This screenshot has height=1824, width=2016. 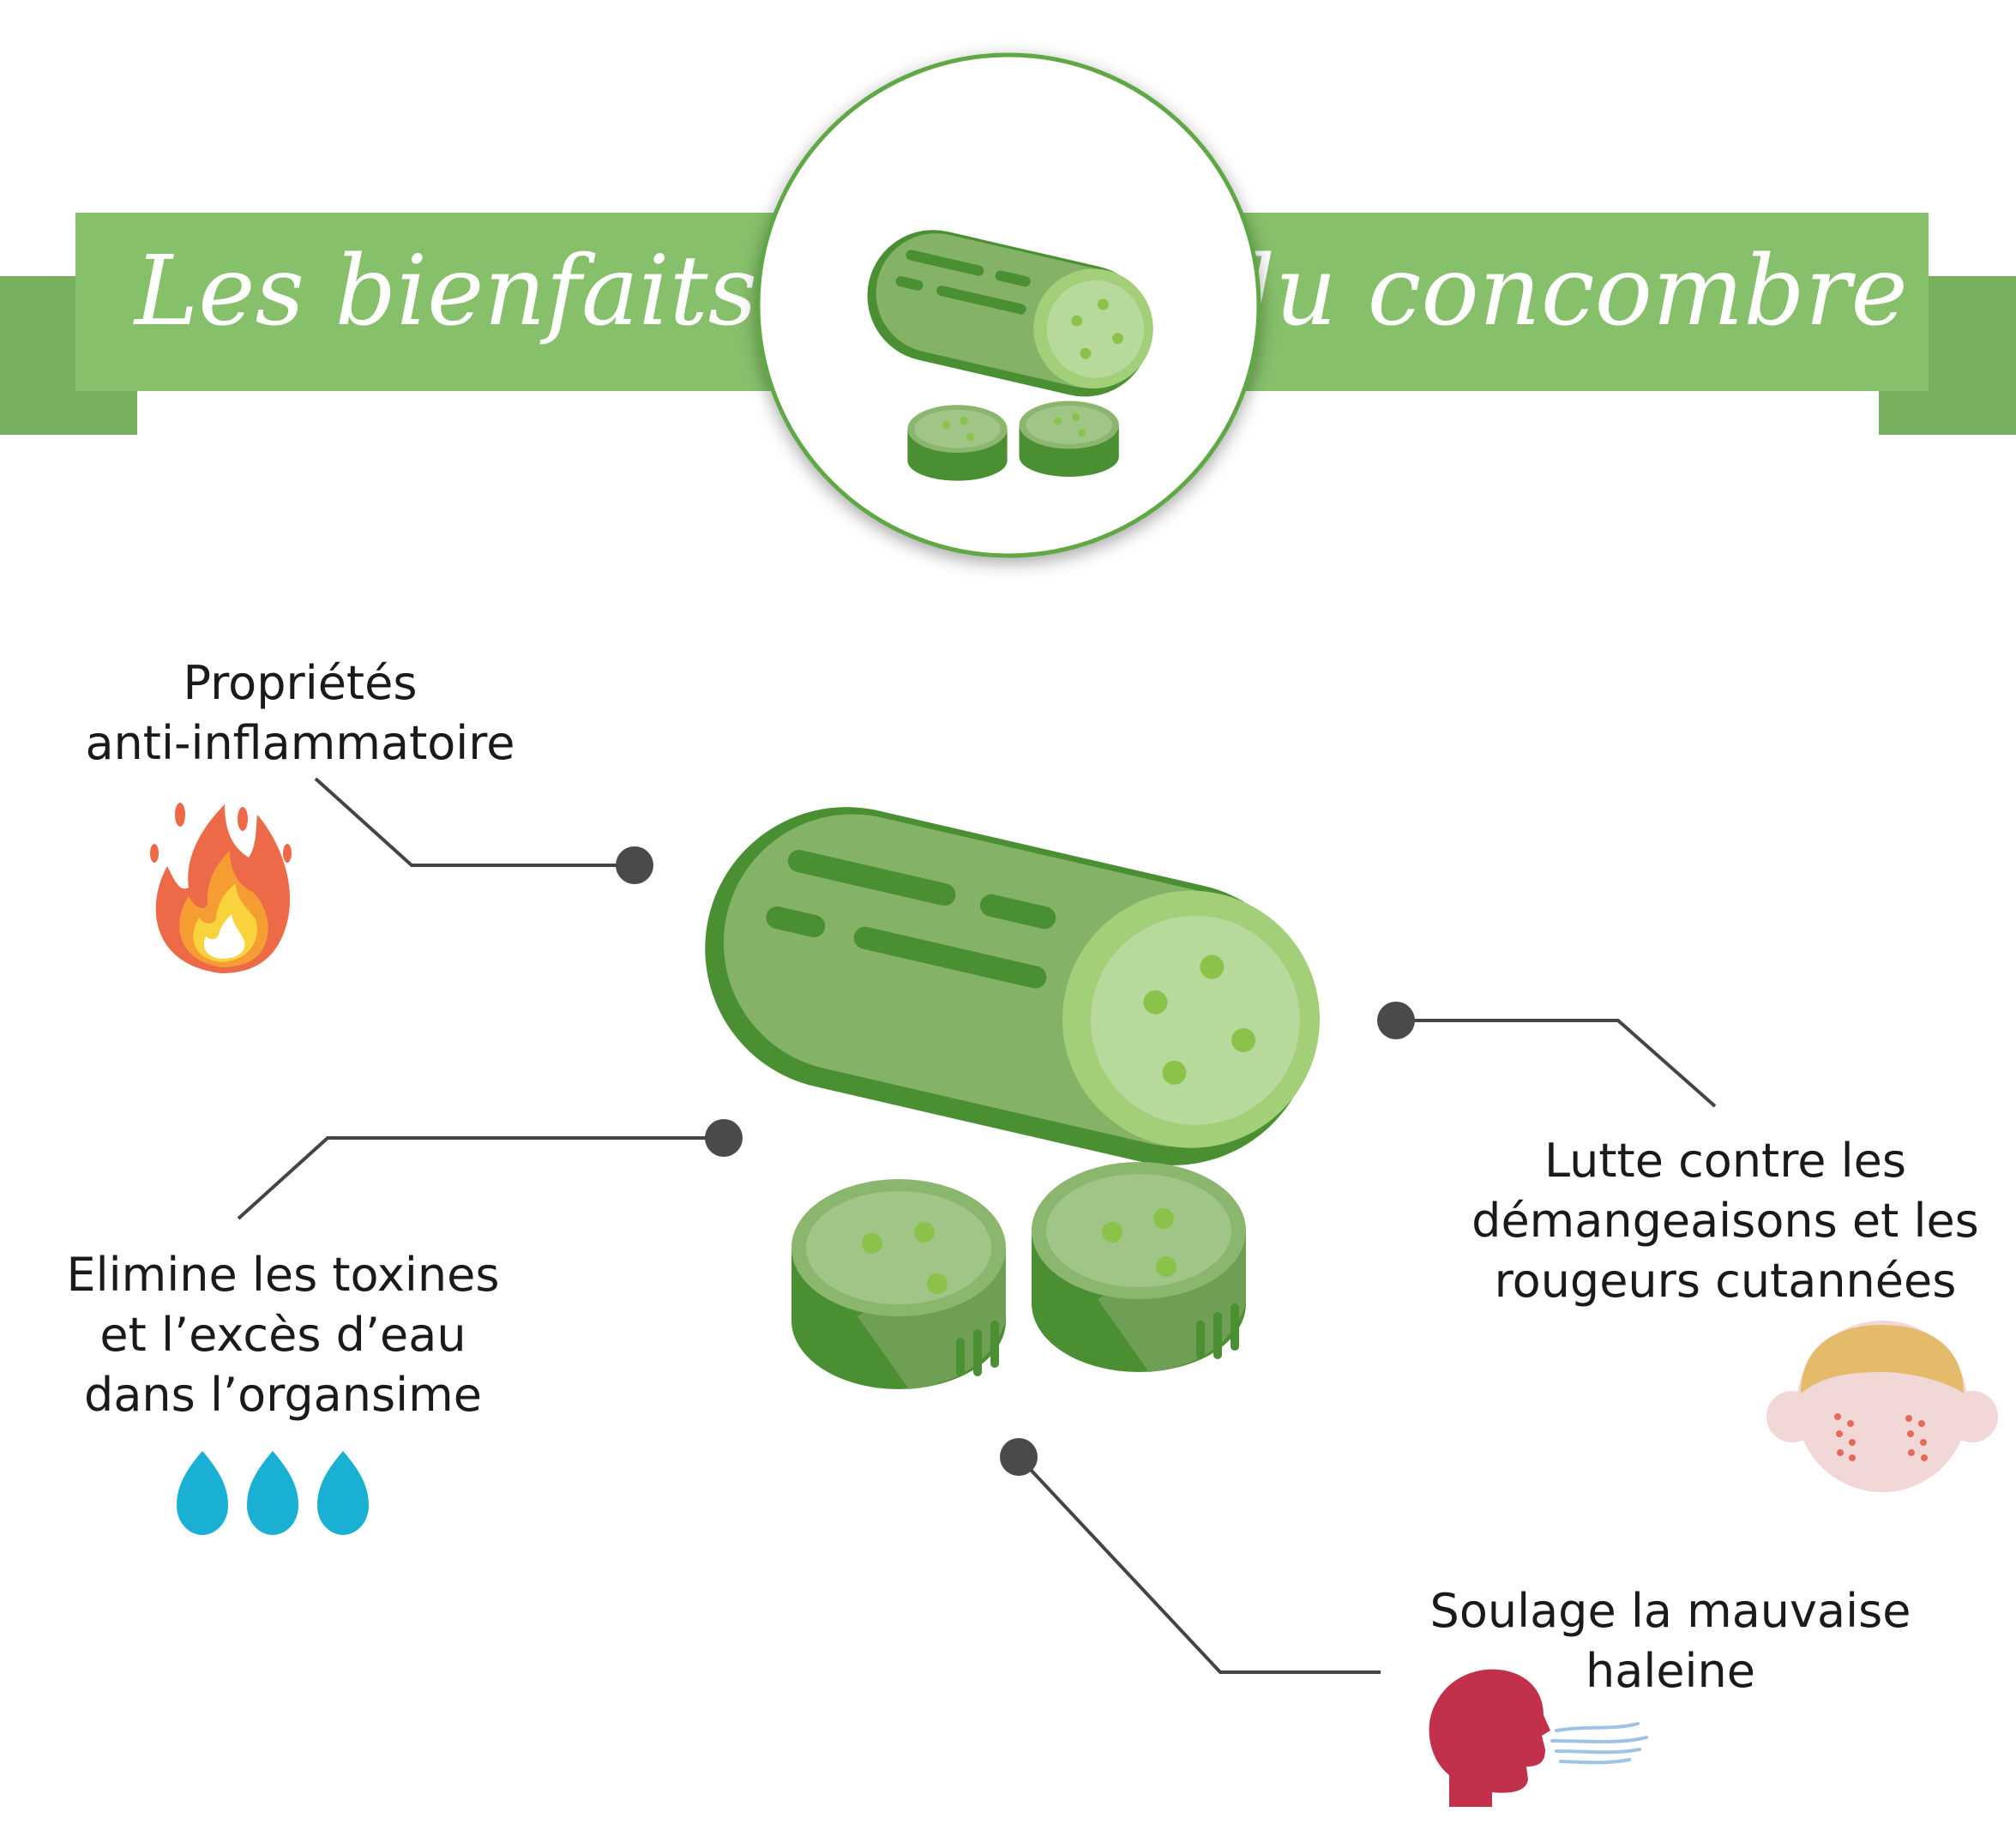 I want to click on connector-dot-detox, so click(x=724, y=1138).